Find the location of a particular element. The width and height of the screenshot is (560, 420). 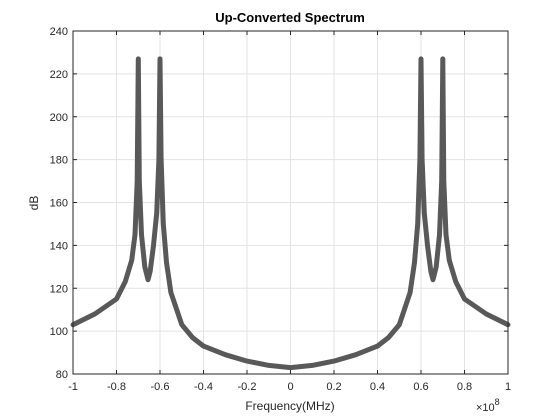

x-tick-label: 0.6 is located at coordinates (420, 387).